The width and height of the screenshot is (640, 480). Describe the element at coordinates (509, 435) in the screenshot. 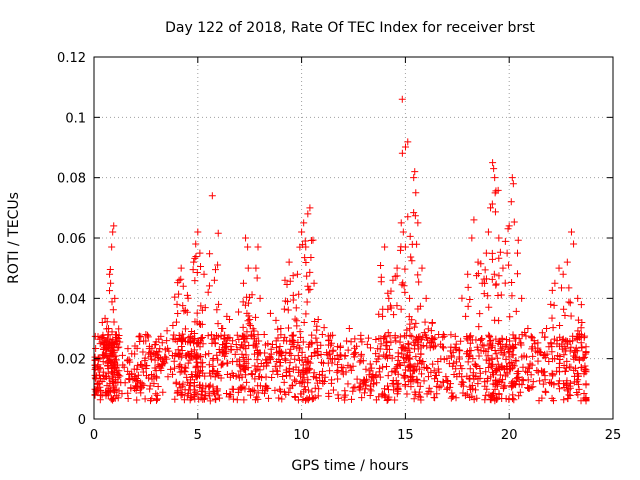

I see `x-tick-label: 20` at that location.